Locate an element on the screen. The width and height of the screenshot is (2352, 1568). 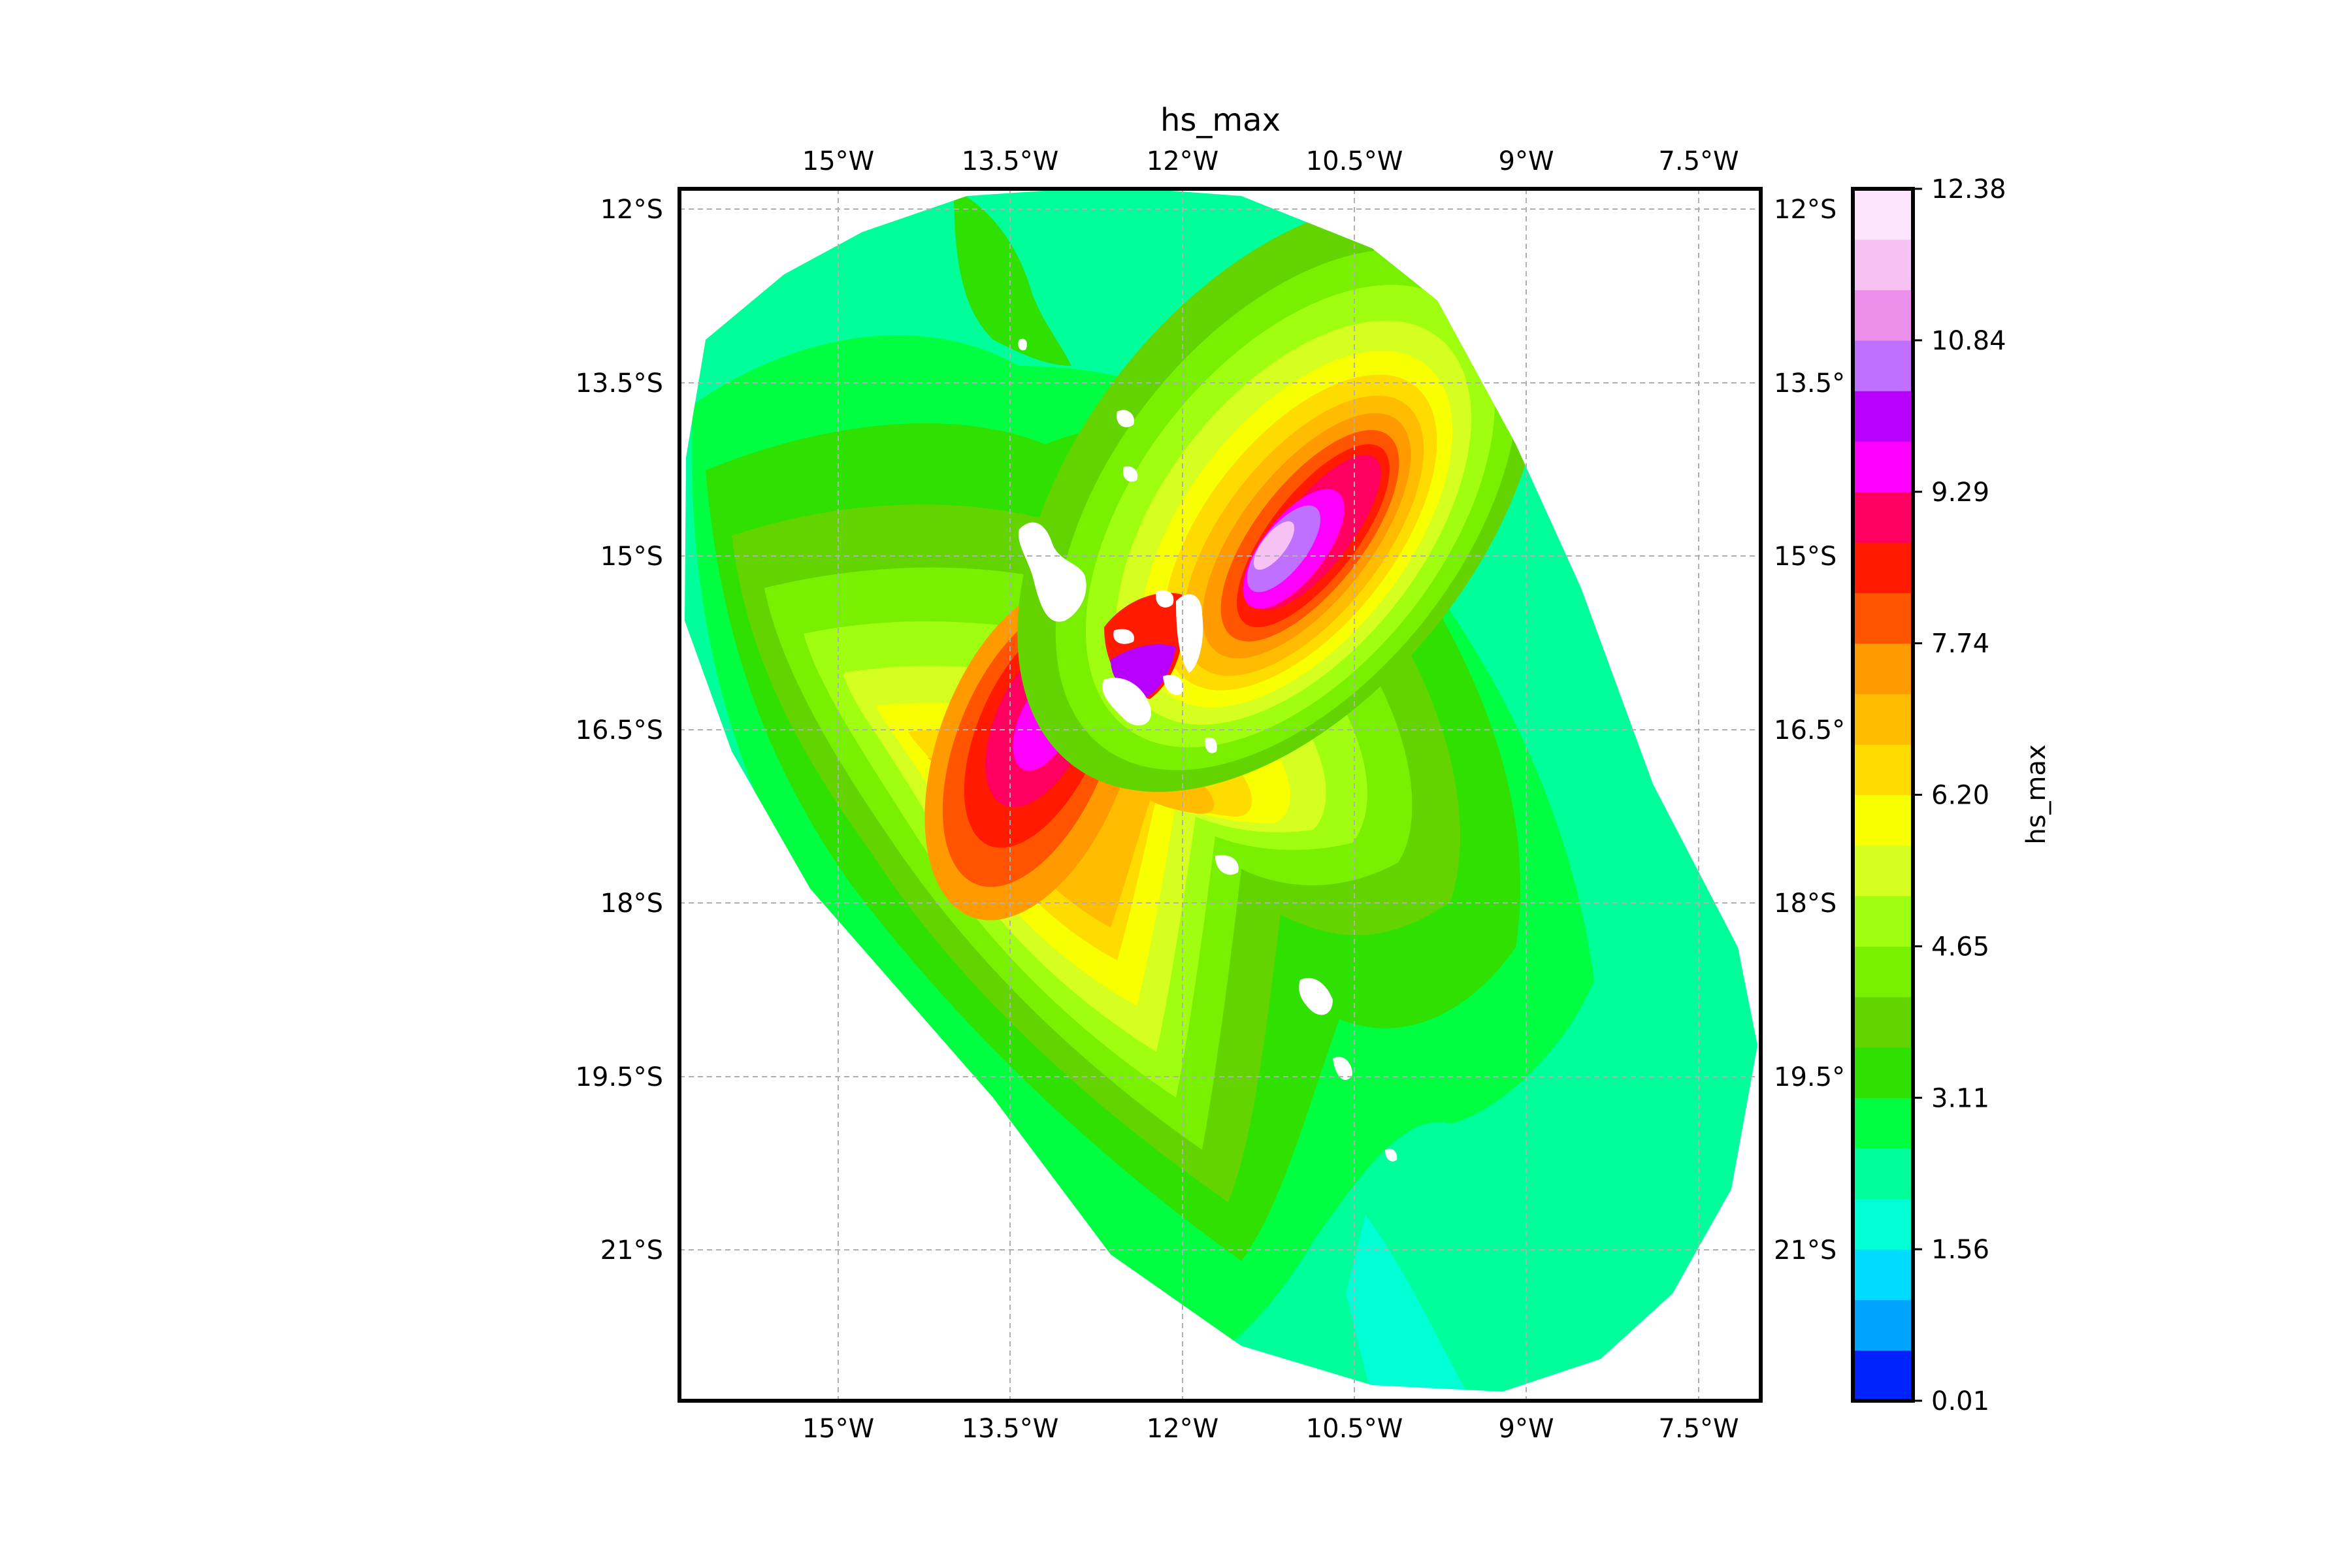
lat-tick-label: 13.5°S is located at coordinates (619, 383).